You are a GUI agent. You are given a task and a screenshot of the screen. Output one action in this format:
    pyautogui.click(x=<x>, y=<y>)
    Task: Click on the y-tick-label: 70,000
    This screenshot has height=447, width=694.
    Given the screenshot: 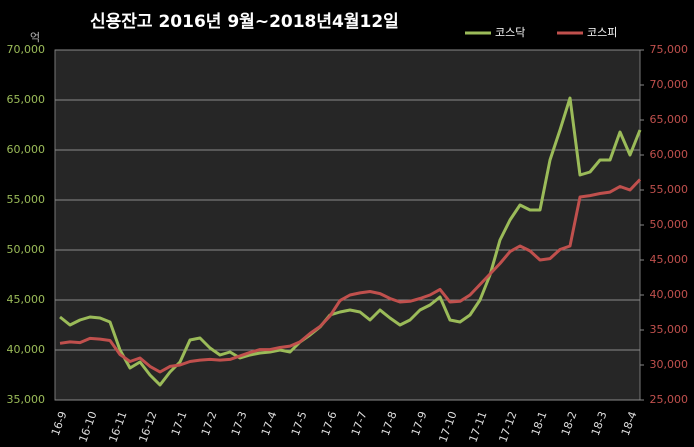 What is the action you would take?
    pyautogui.click(x=26, y=49)
    